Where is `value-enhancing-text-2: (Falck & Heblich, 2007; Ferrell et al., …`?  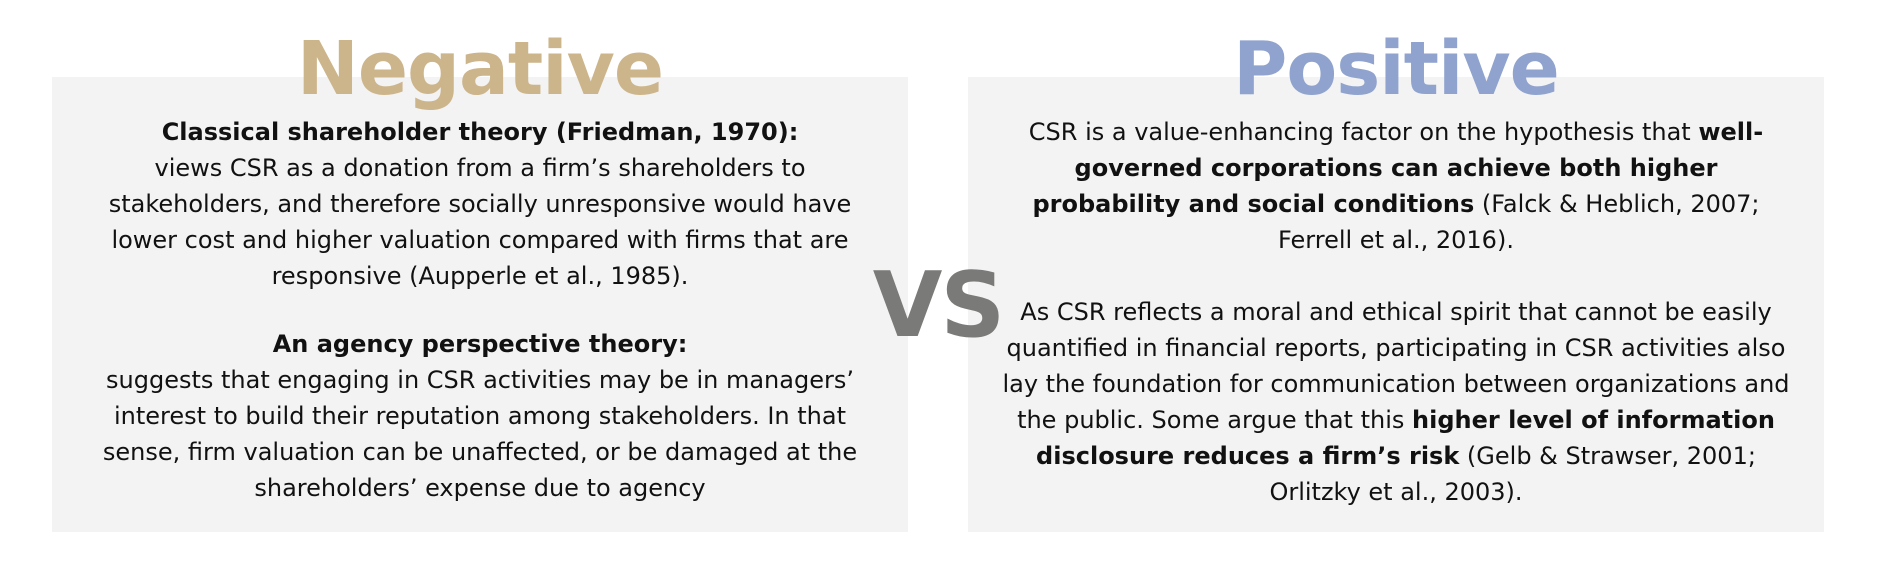
value-enhancing-text-2: (Falck & Heblich, 2007; Ferrell et al., … is located at coordinates (1519, 222).